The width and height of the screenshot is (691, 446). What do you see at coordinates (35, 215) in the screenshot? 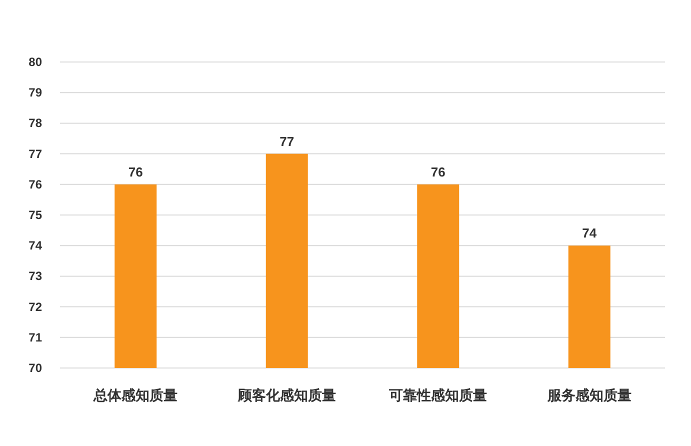
I see `y-tick-label: 75` at bounding box center [35, 215].